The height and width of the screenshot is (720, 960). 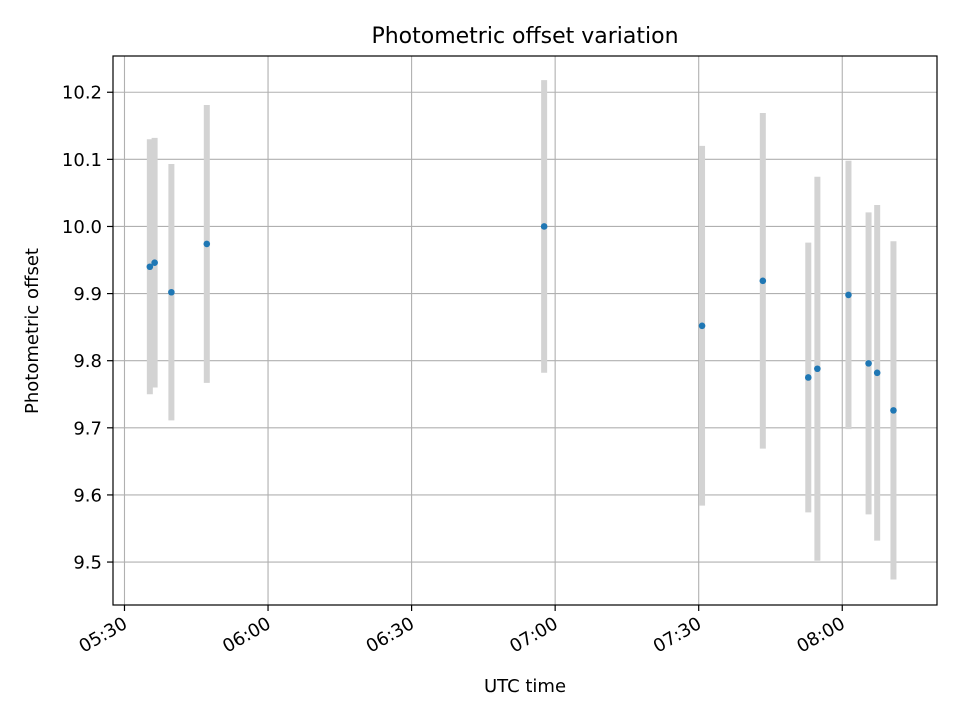 What do you see at coordinates (87, 294) in the screenshot?
I see `y-tick-label: 9.9` at bounding box center [87, 294].